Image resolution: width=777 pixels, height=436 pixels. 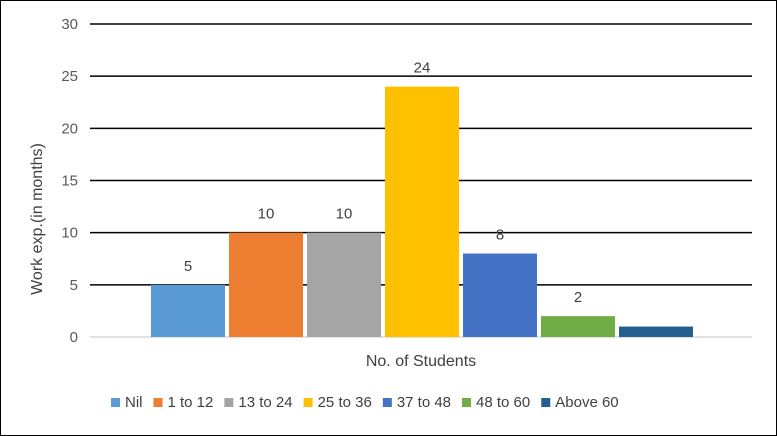 What do you see at coordinates (578, 297) in the screenshot?
I see `data-label: 2` at bounding box center [578, 297].